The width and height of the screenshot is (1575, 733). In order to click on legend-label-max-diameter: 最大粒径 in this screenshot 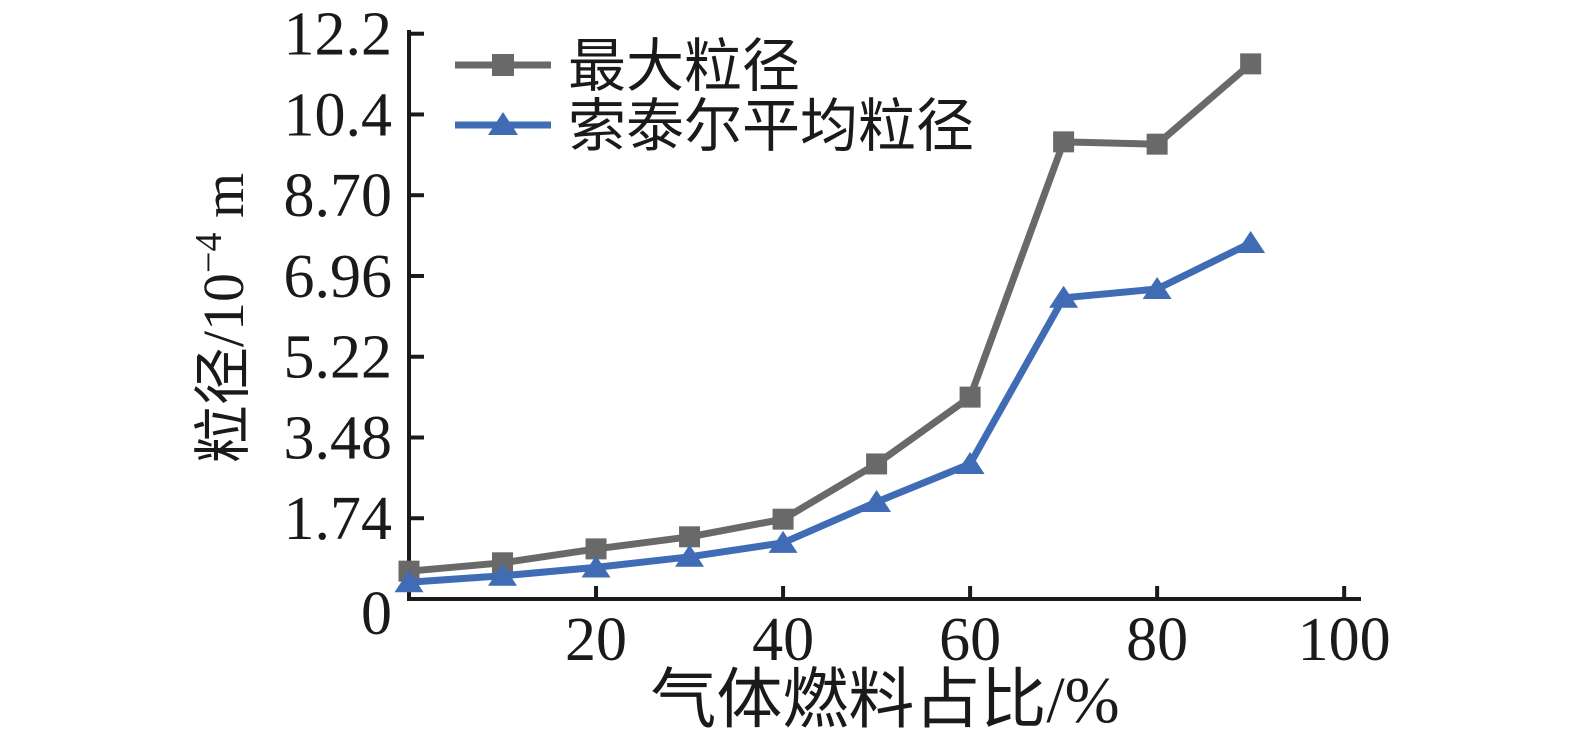, I will do `click(684, 66)`.